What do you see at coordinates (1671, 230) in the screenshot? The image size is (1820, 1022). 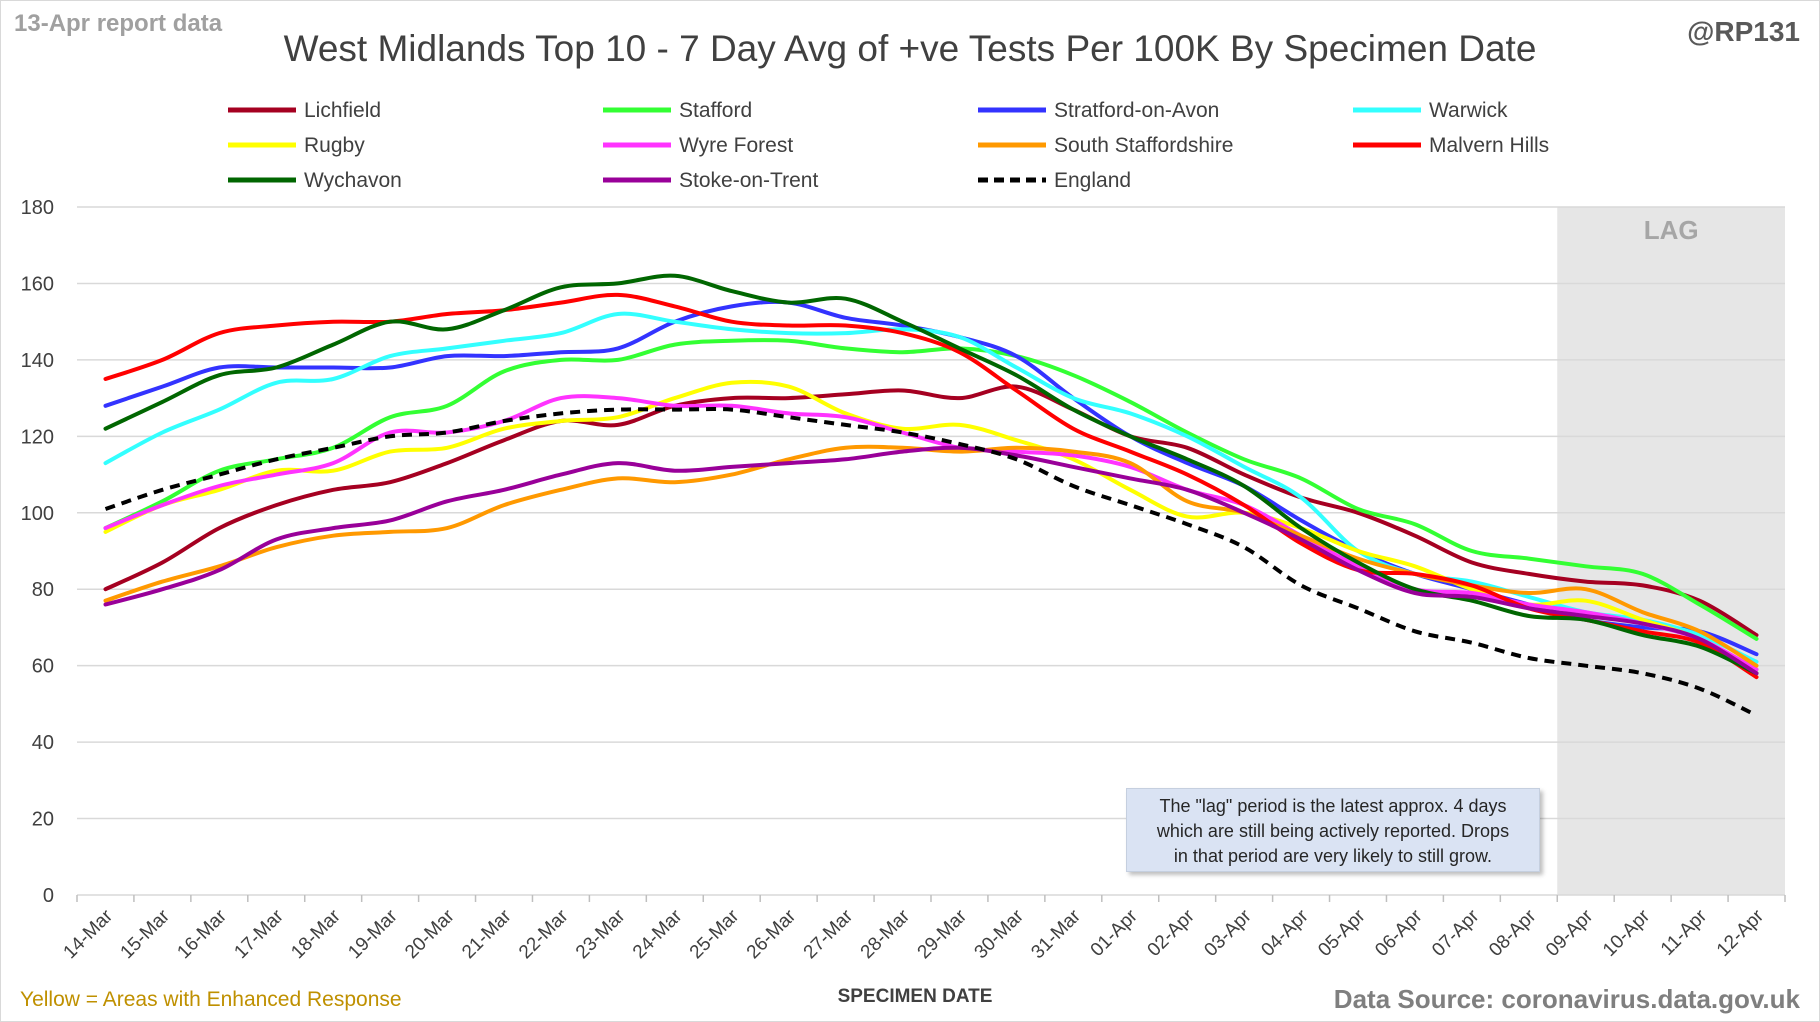 I see `lag-label: LAG` at bounding box center [1671, 230].